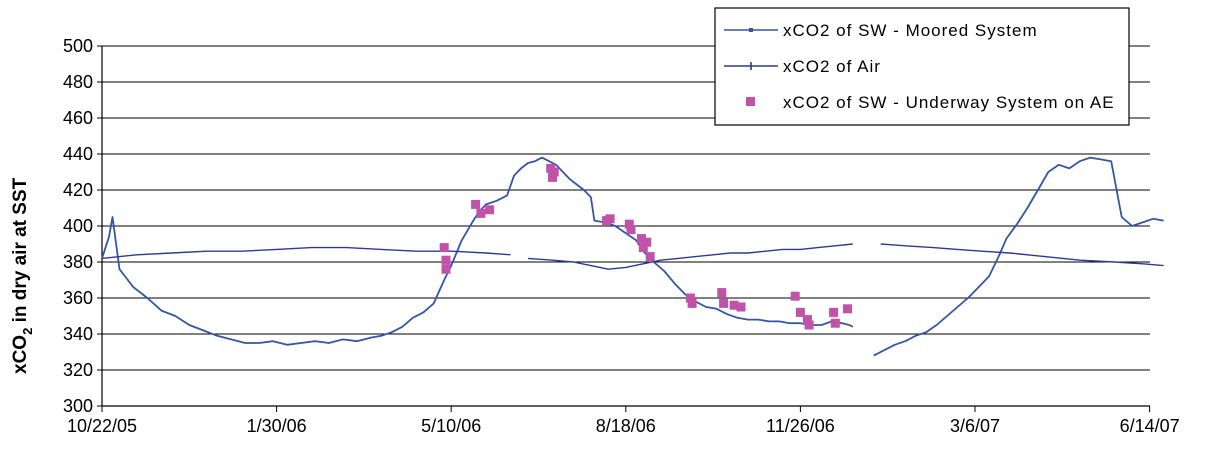 The width and height of the screenshot is (1214, 458). Describe the element at coordinates (20, 354) in the screenshot. I see `y-axis-label-main: xCO` at that location.